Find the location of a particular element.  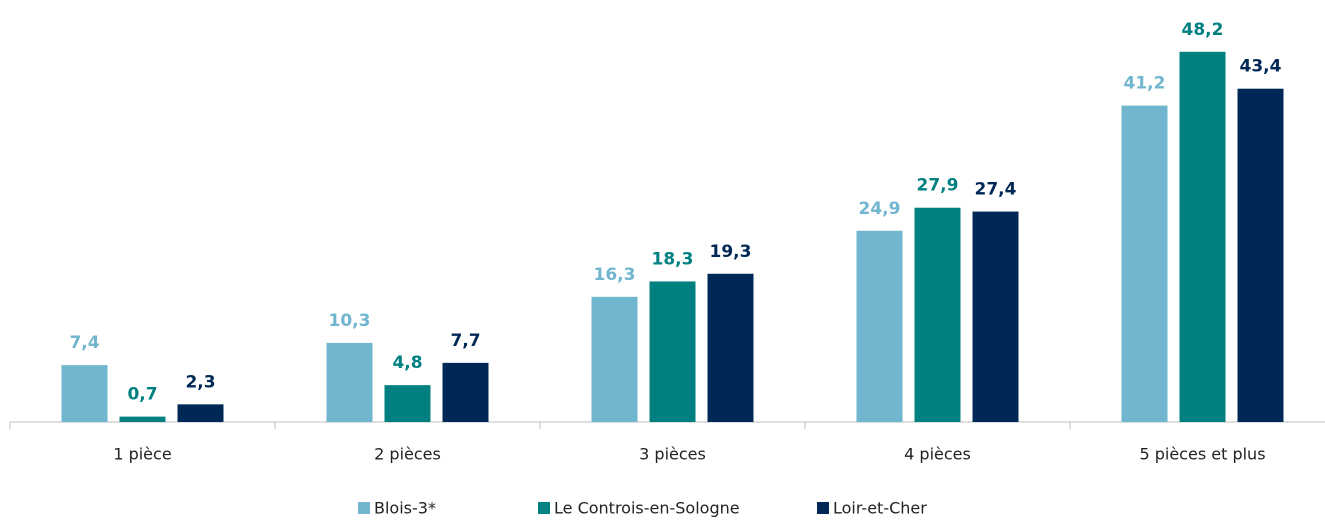

value-label: 41,2 is located at coordinates (1145, 84).